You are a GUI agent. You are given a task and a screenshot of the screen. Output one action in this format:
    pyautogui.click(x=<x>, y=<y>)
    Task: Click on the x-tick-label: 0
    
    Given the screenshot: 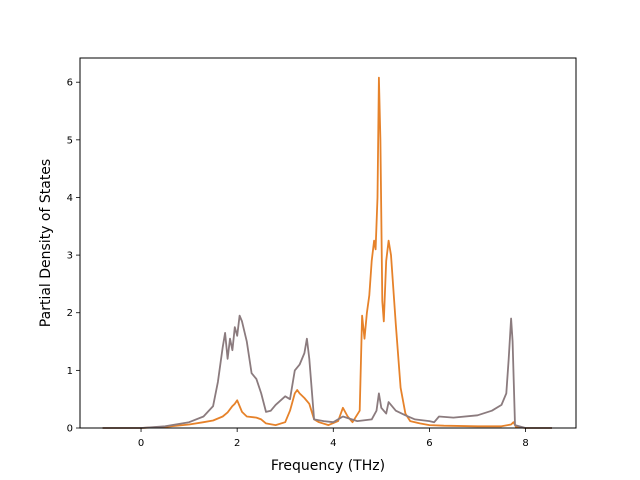 What is the action you would take?
    pyautogui.click(x=141, y=443)
    